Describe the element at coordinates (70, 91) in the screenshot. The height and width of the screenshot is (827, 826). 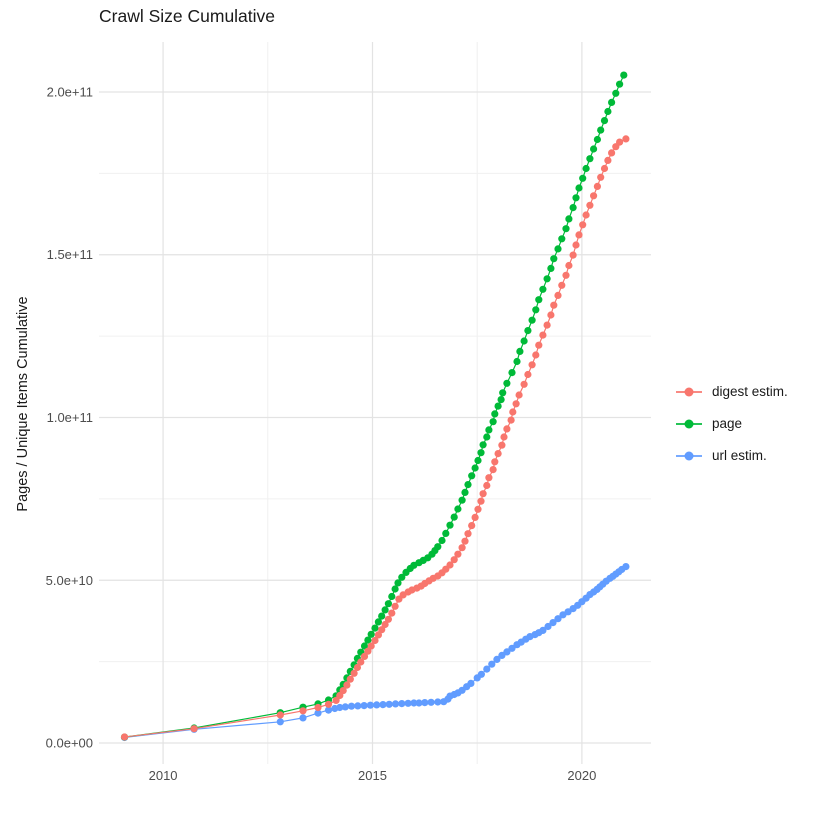
I see `y-tick-label: 2.0e+11` at that location.